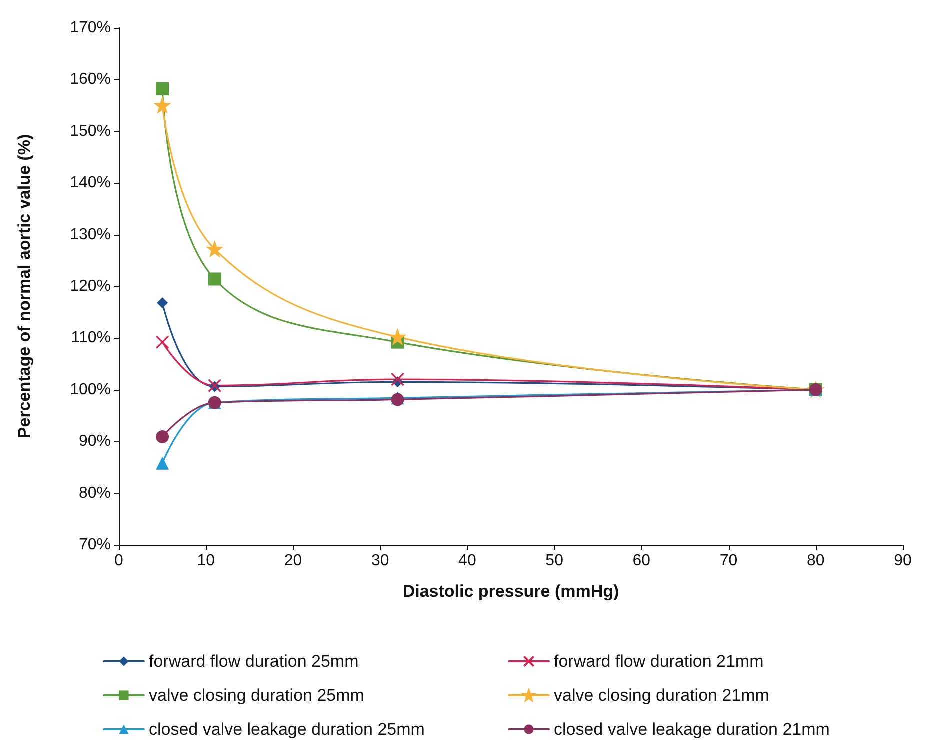 This screenshot has height=753, width=927. Describe the element at coordinates (94, 441) in the screenshot. I see `y-tick-label: 90%` at that location.